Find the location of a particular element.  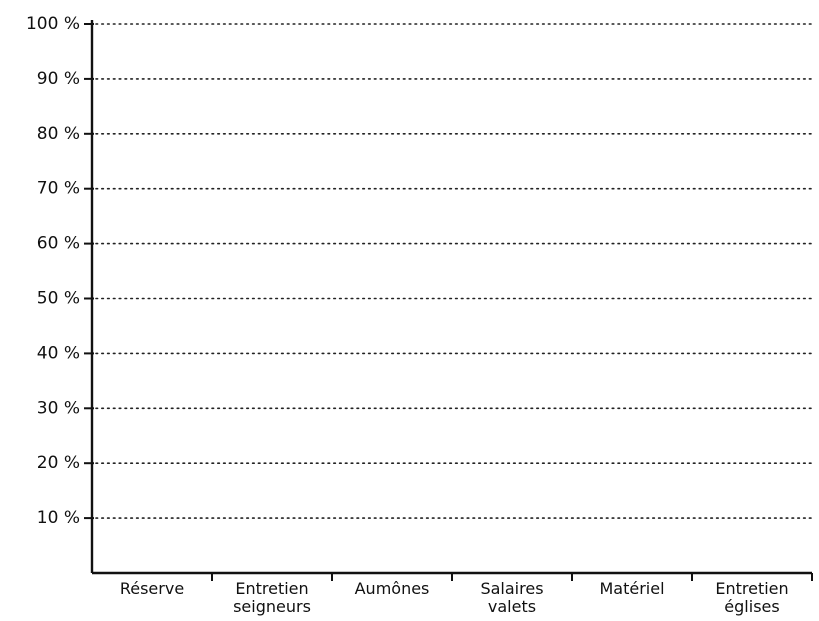

y-tick-label-70: 70 % is located at coordinates (58, 189).